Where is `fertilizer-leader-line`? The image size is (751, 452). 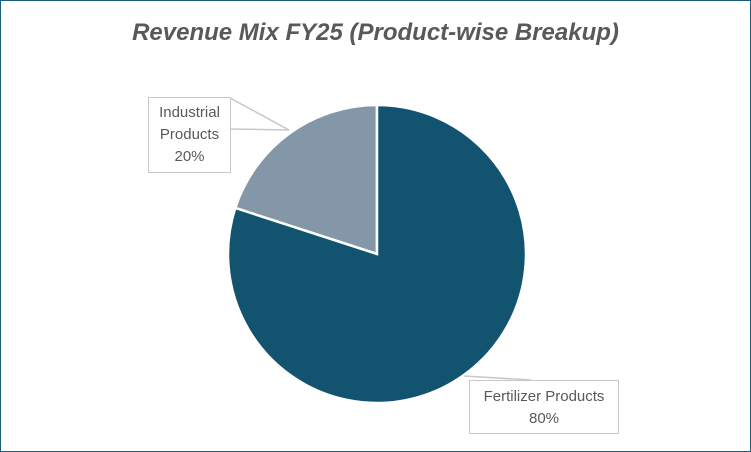
fertilizer-leader-line is located at coordinates (497, 378).